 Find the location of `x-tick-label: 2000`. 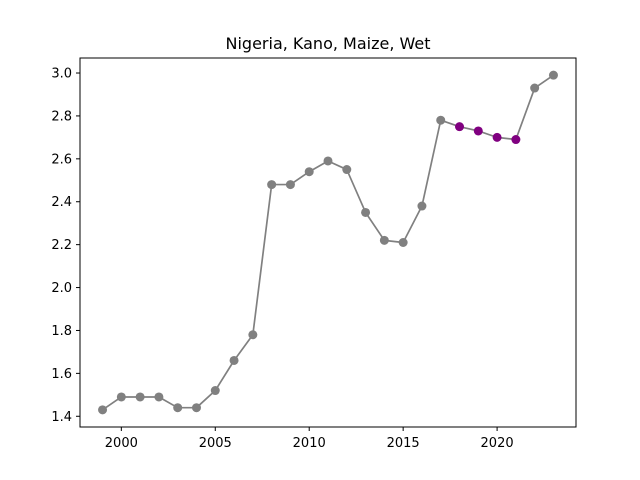

x-tick-label: 2000 is located at coordinates (121, 443).